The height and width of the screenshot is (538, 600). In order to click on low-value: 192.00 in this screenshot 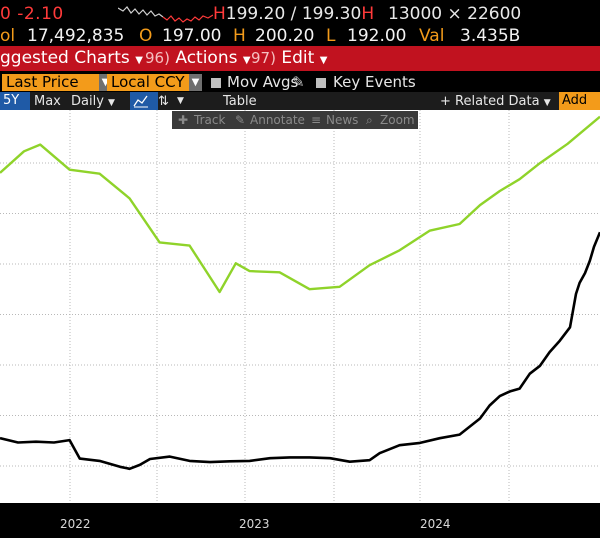, I will do `click(377, 36)`.